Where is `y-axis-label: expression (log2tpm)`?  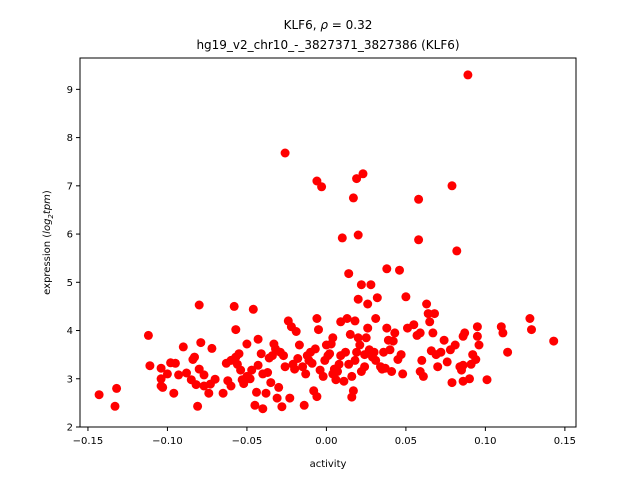 y-axis-label: expression (log2tpm) is located at coordinates (48, 242).